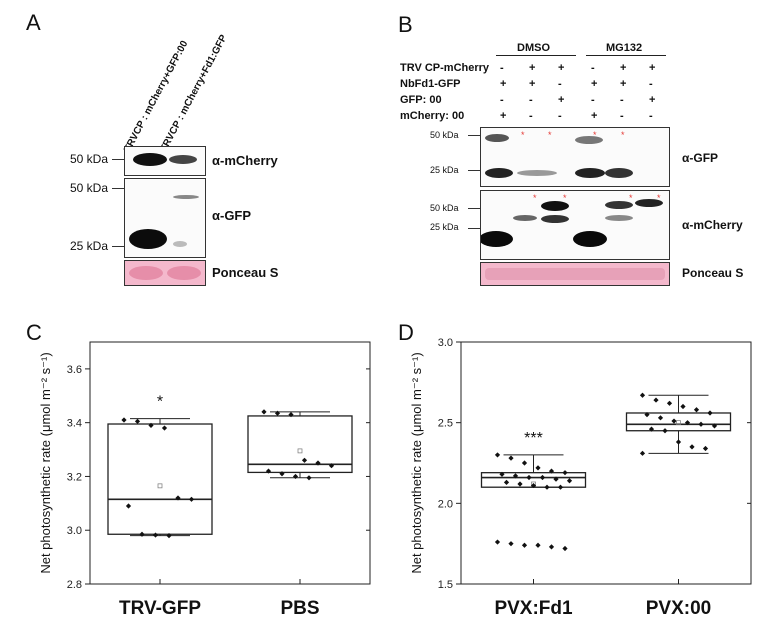 Image resolution: width=771 pixels, height=634 pixels. What do you see at coordinates (160, 608) in the screenshot?
I see `x-tick-label: TRV-GFP` at bounding box center [160, 608].